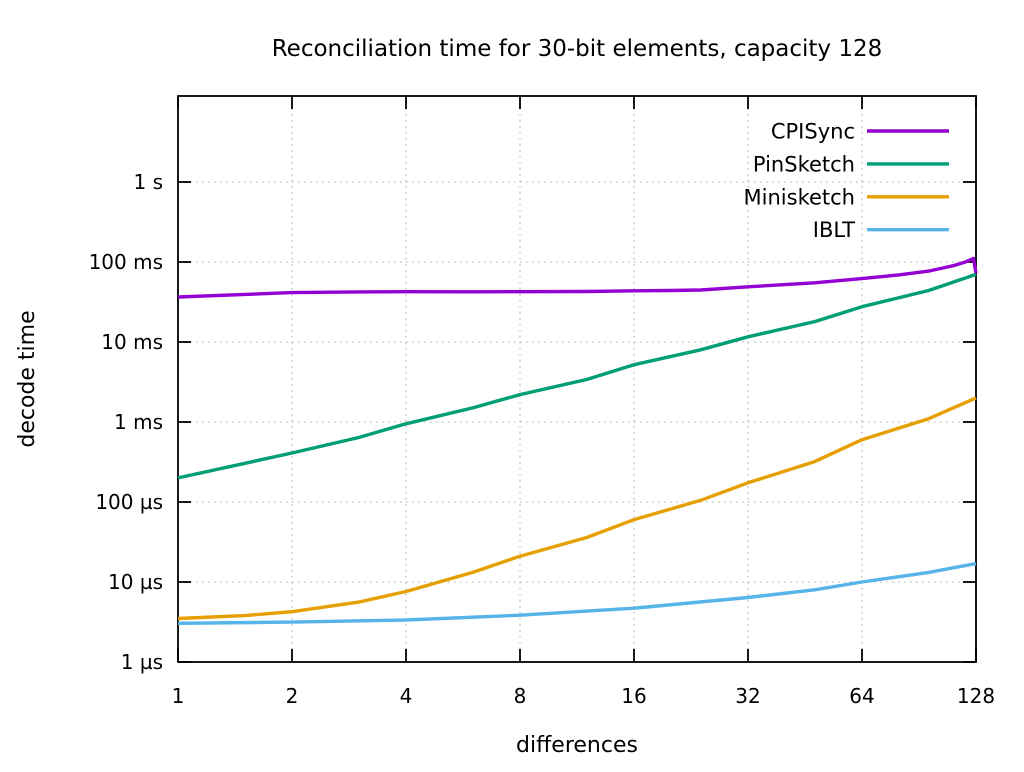 Image resolution: width=1024 pixels, height=772 pixels. What do you see at coordinates (976, 696) in the screenshot?
I see `x-tick-label-128: 128` at bounding box center [976, 696].